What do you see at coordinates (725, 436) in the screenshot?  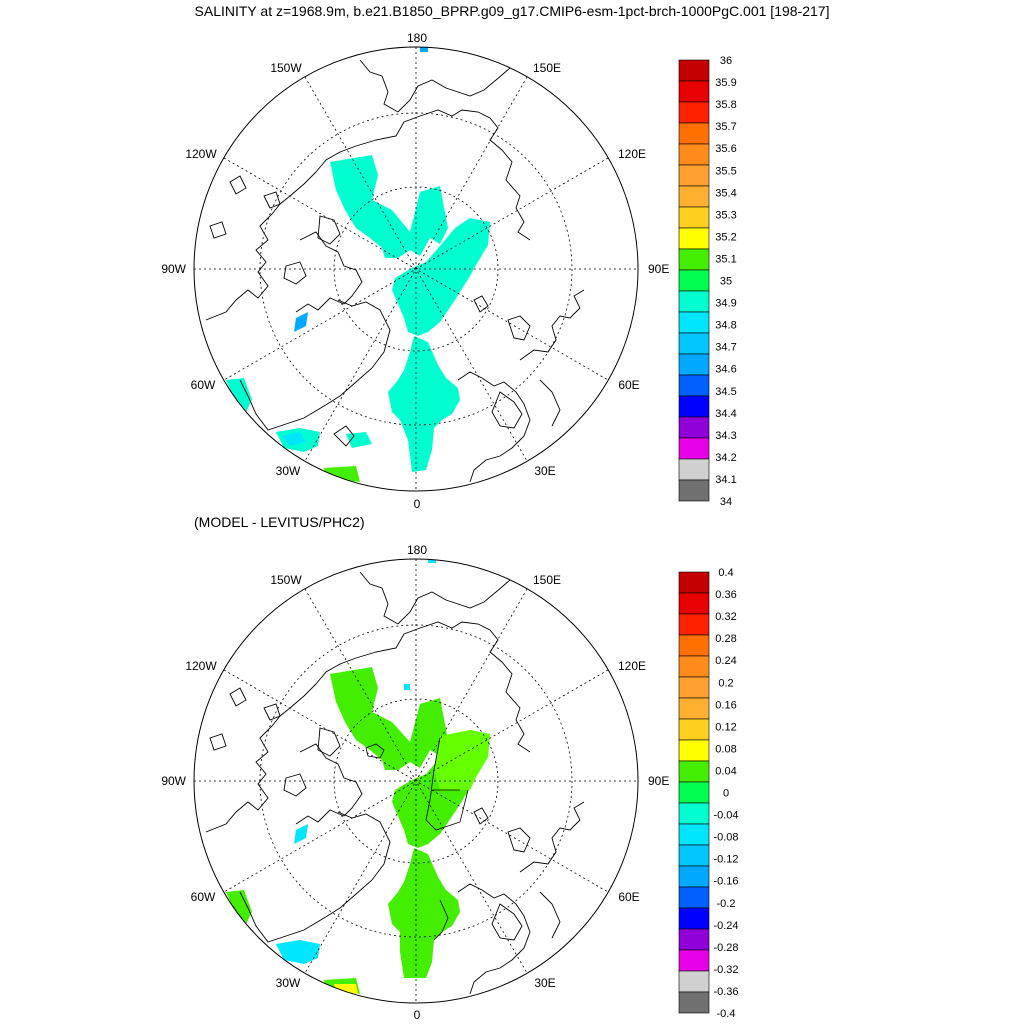 I see `salinity-colorbar-label-17: 34.3` at bounding box center [725, 436].